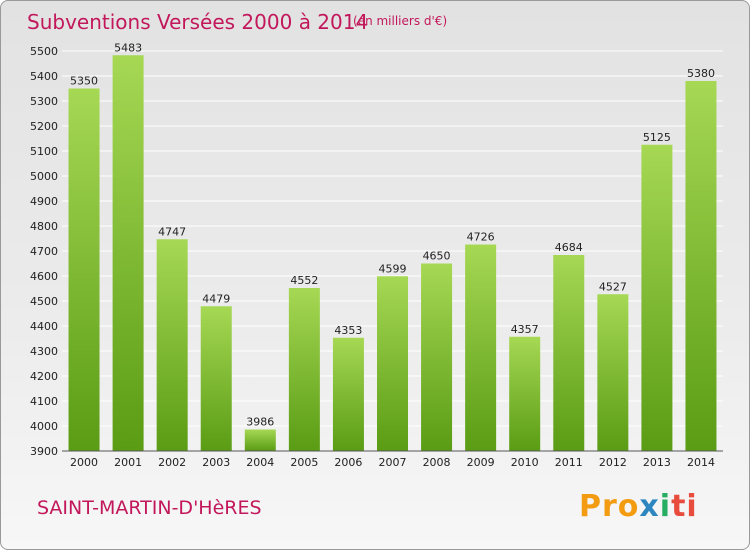 This screenshot has width=750, height=550. I want to click on x-tick-label-2006: 2006, so click(348, 462).